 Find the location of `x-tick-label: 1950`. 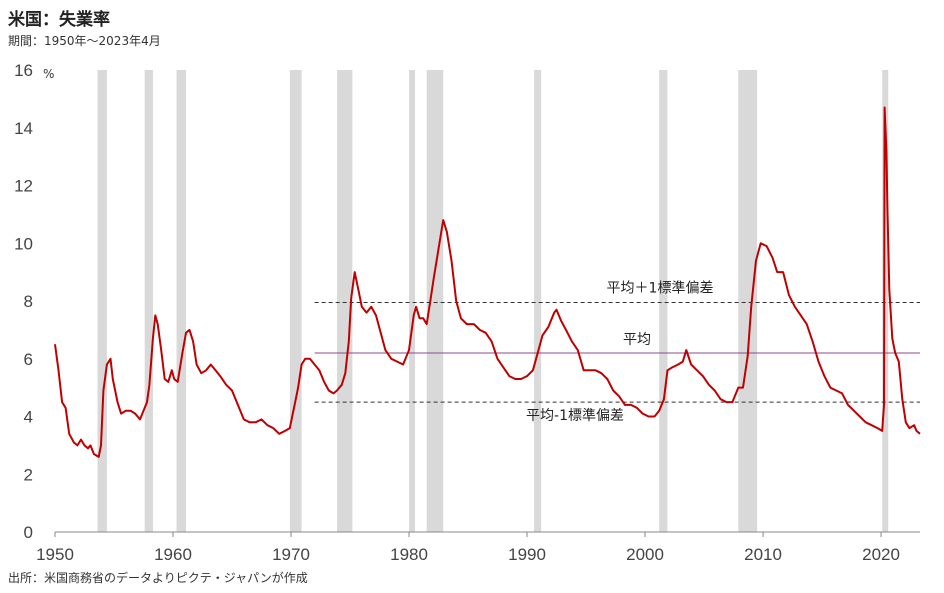

x-tick-label: 1950 is located at coordinates (55, 554).